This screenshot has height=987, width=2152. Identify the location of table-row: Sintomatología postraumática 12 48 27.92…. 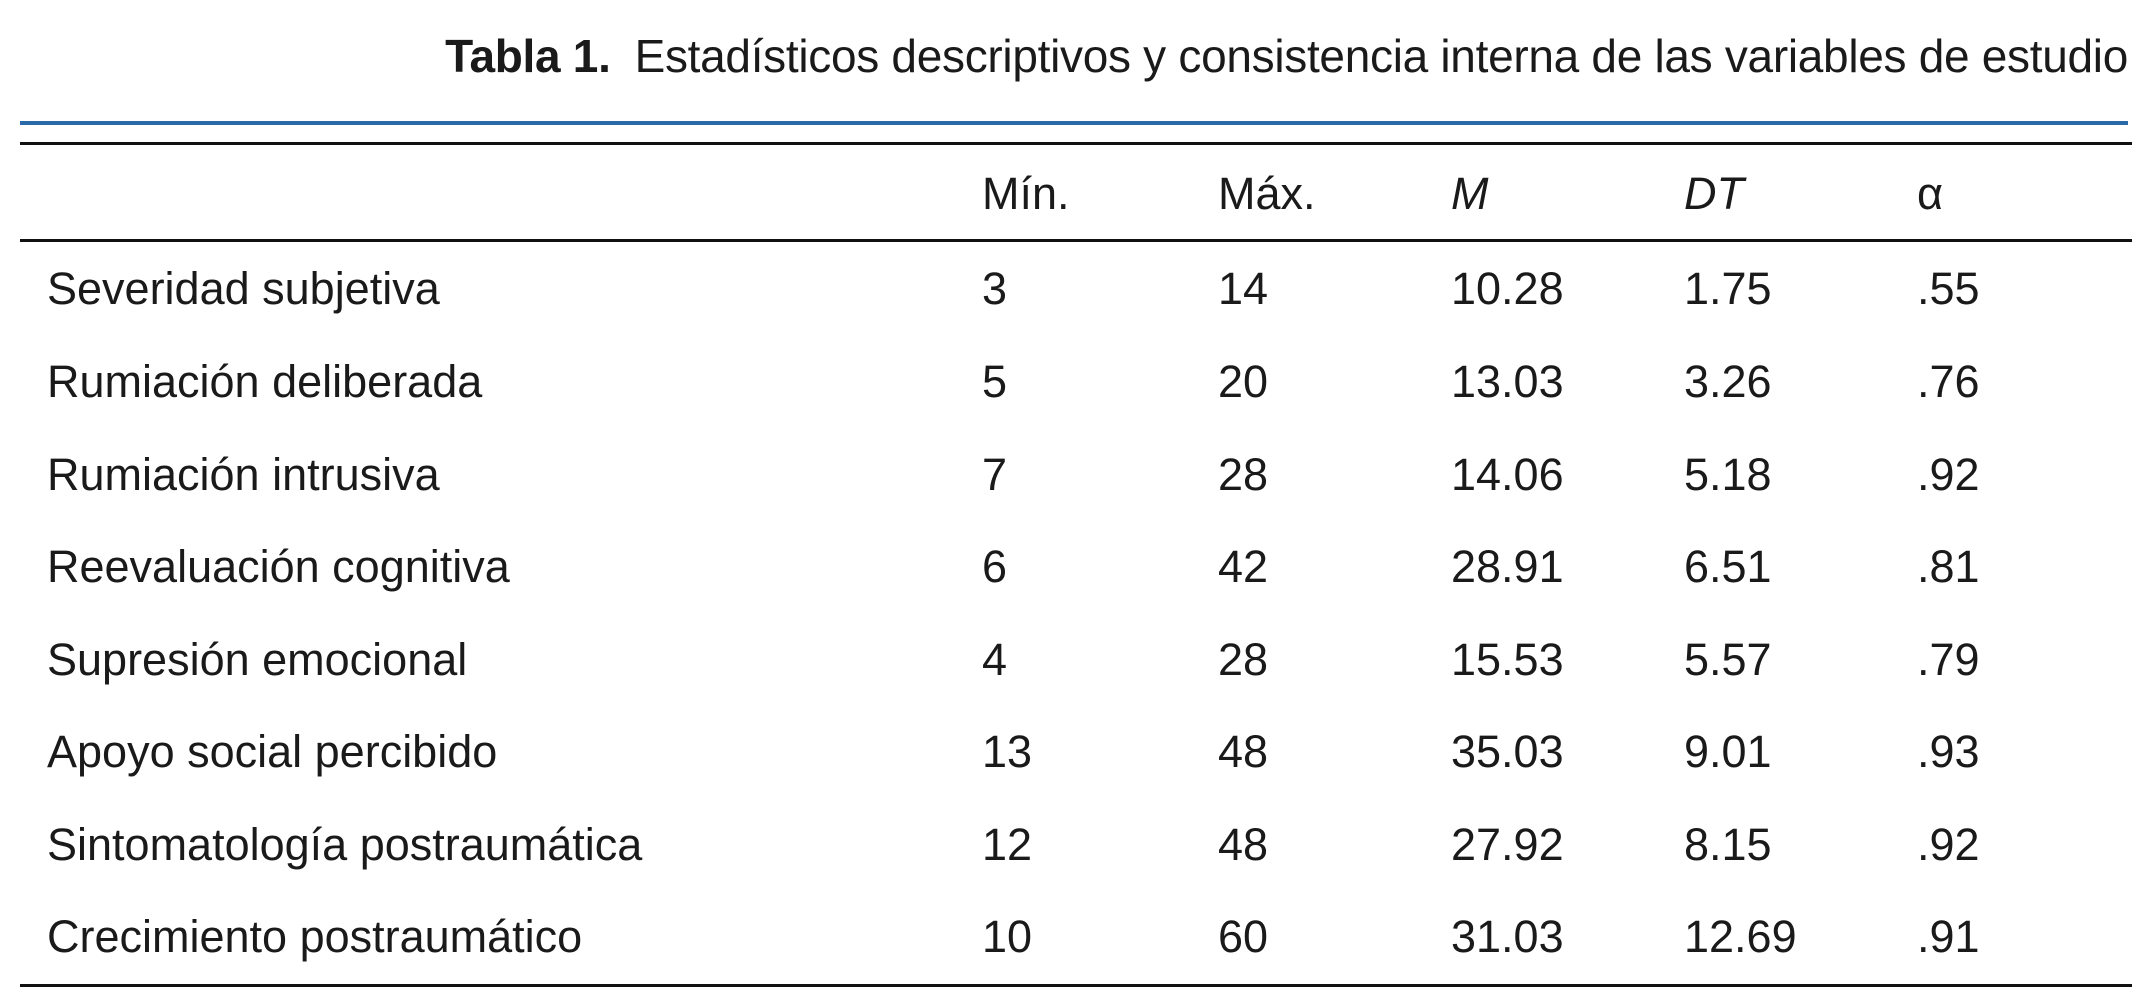
(1076, 845).